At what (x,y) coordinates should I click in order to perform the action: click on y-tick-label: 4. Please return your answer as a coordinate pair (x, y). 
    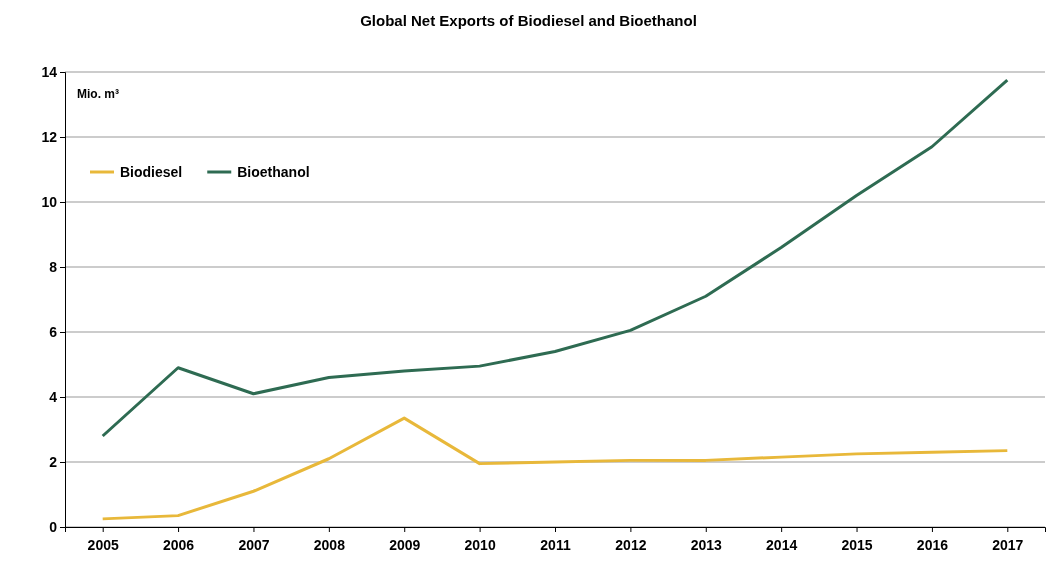
    Looking at the image, I should click on (53, 396).